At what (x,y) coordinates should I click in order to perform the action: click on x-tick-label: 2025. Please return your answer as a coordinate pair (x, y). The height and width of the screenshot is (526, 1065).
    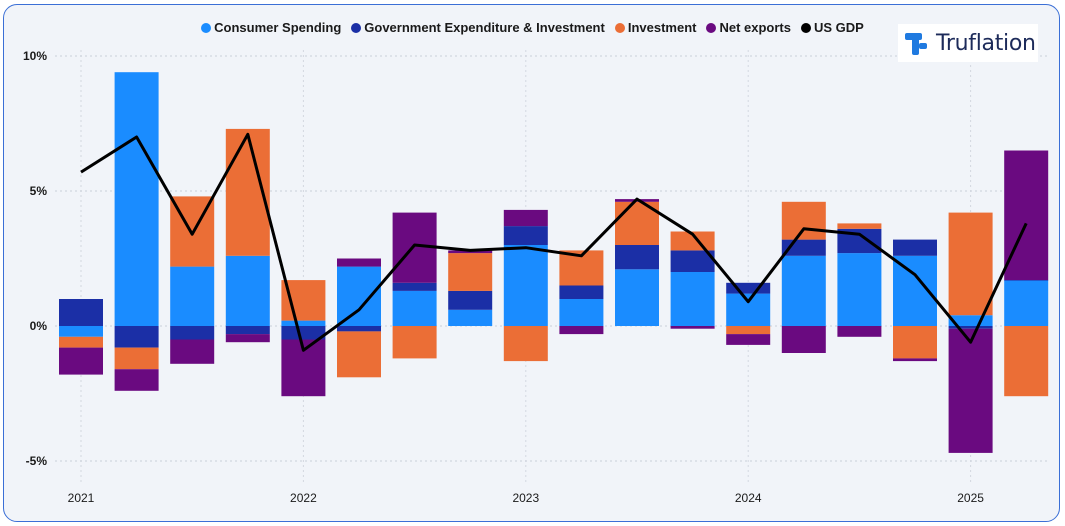
    Looking at the image, I should click on (970, 498).